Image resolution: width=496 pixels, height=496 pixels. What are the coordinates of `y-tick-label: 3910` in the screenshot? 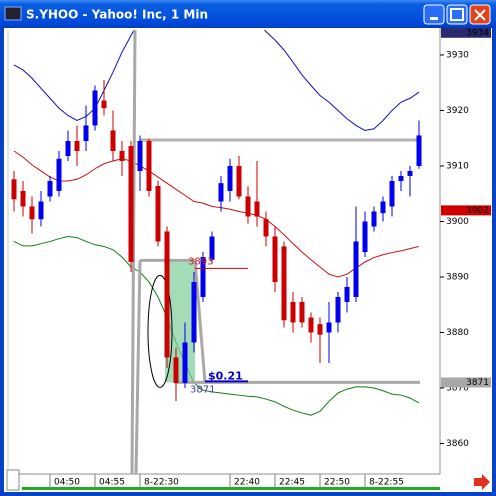 It's located at (457, 166).